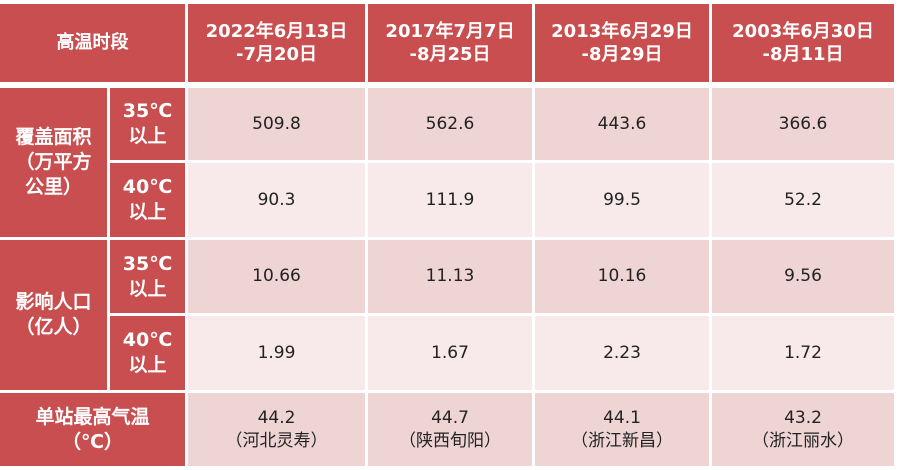 Image resolution: width=900 pixels, height=470 pixels. I want to click on header-label: 高温时段, so click(92, 43).